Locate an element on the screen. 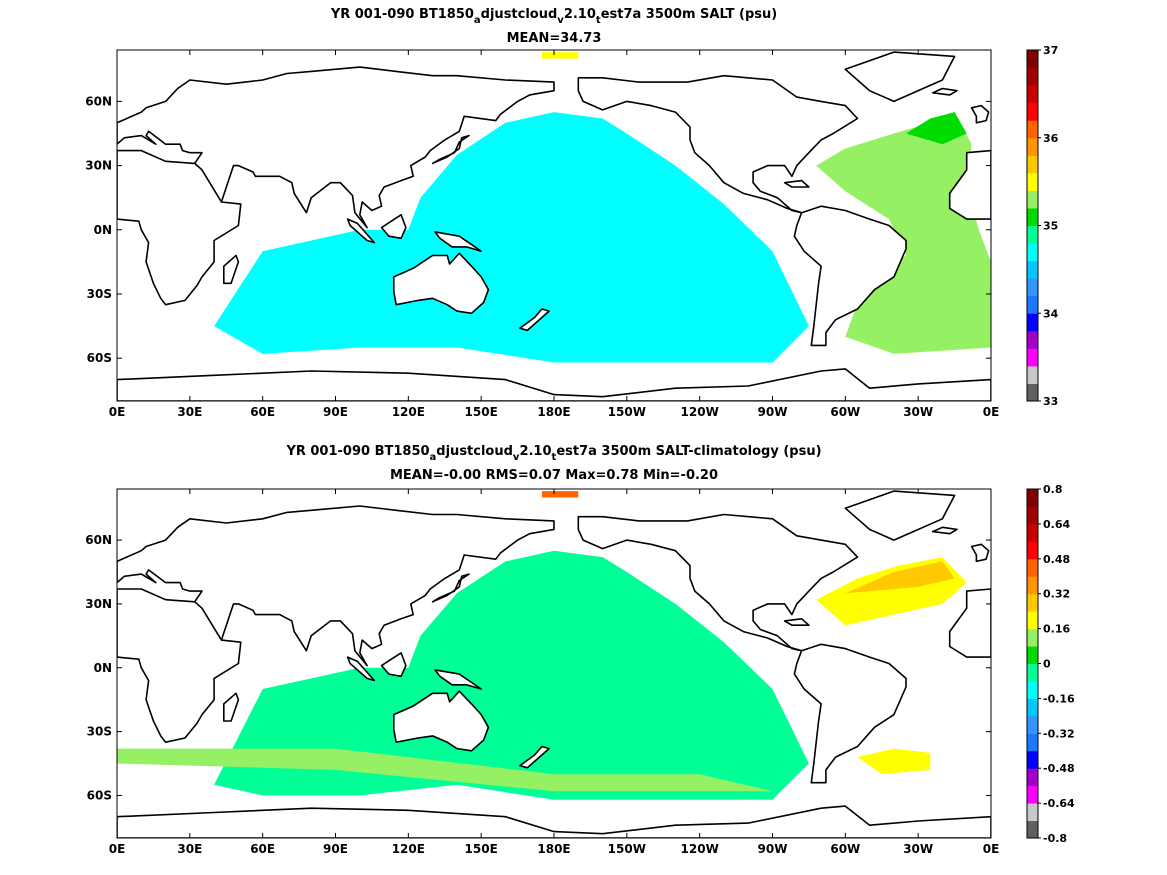  colorbar-tick-label: 34 is located at coordinates (1051, 313).